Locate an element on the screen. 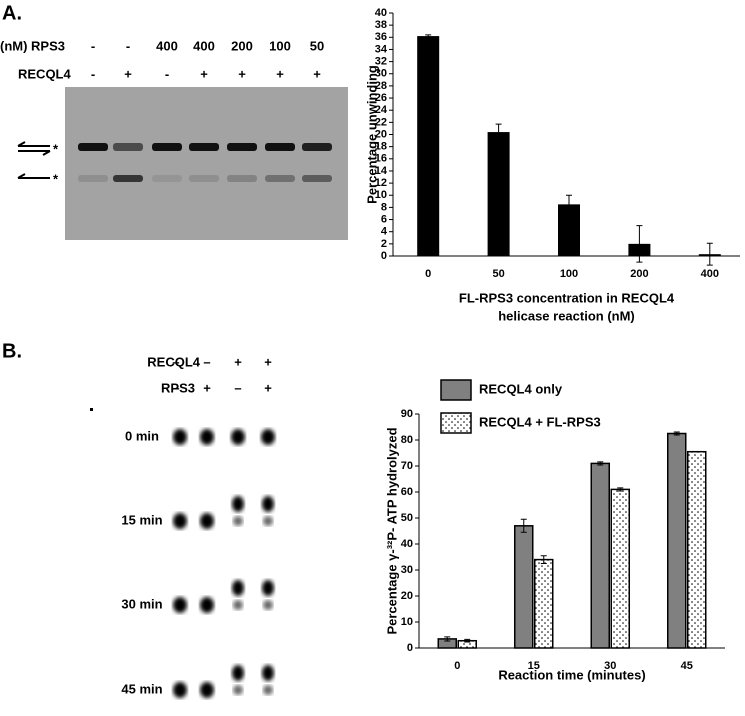 The height and width of the screenshot is (716, 745). y-tick-label: 24 is located at coordinates (381, 110).